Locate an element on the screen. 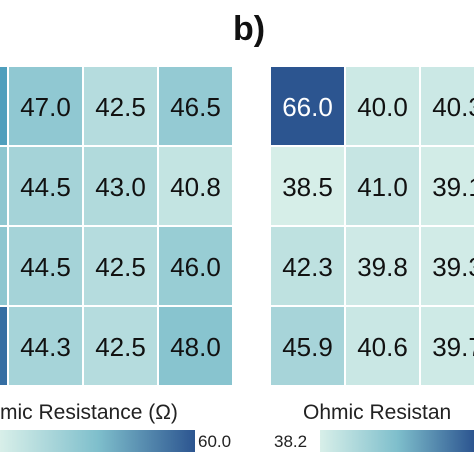 The width and height of the screenshot is (474, 474). cell-value-label: 39.3 is located at coordinates (453, 267).